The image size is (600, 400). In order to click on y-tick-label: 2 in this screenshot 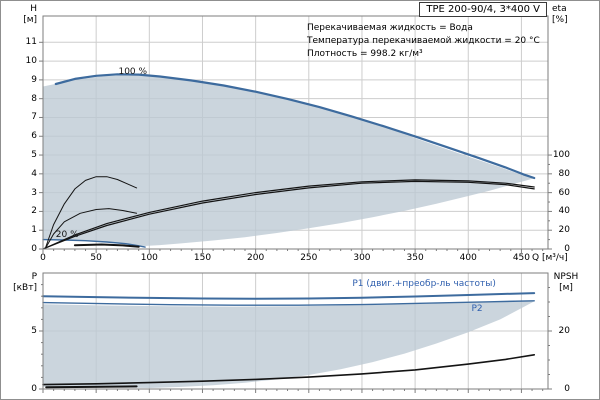, I will do `click(34, 211)`.